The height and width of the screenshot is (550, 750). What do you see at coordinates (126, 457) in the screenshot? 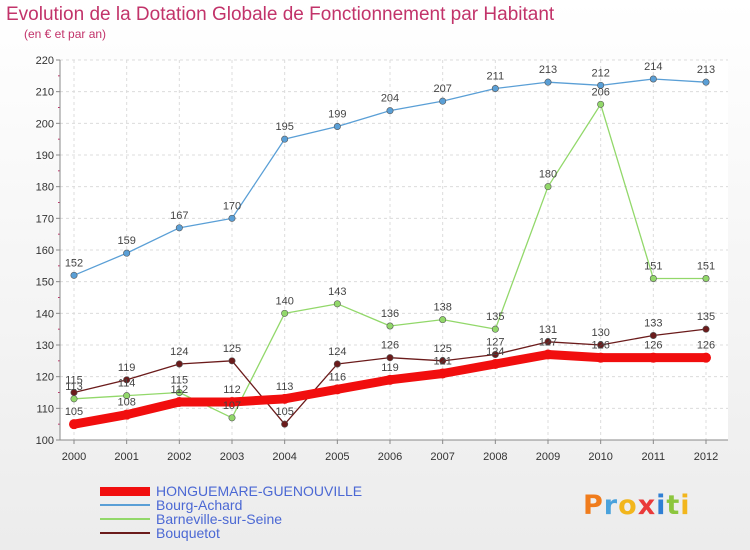
I see `x-tick-label: 2001` at bounding box center [126, 457].